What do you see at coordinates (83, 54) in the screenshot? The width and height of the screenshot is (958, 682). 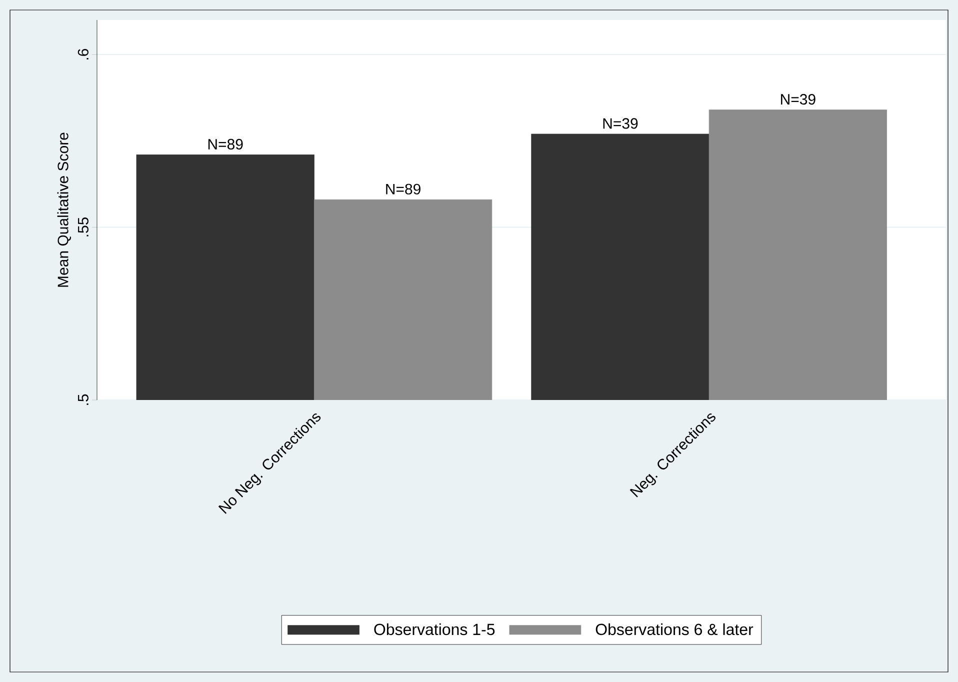 I see `y-tick-label: .6` at bounding box center [83, 54].